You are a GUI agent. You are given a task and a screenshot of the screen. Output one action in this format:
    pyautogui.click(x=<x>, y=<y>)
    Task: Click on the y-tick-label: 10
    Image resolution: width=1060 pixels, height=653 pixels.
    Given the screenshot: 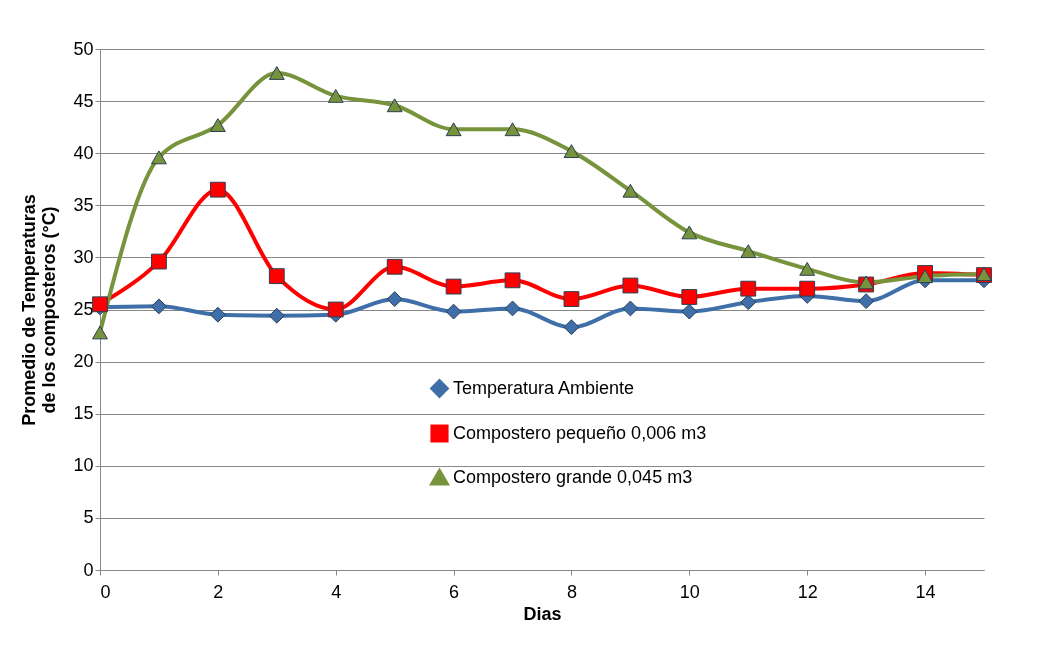 What is the action you would take?
    pyautogui.click(x=83, y=465)
    